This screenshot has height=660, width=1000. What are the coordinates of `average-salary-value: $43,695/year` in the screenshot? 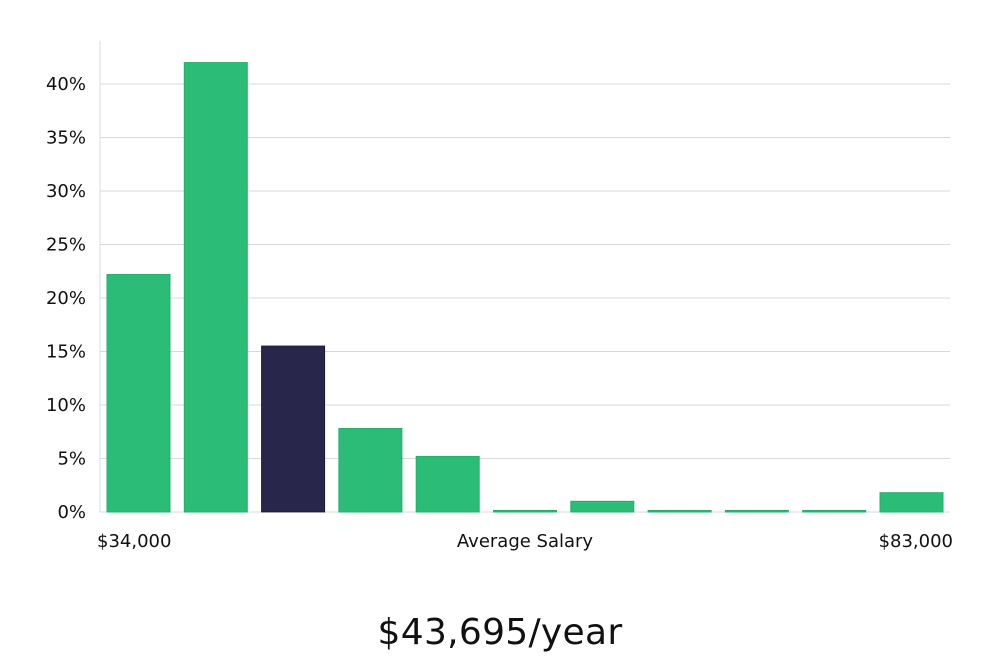 It's located at (500, 632).